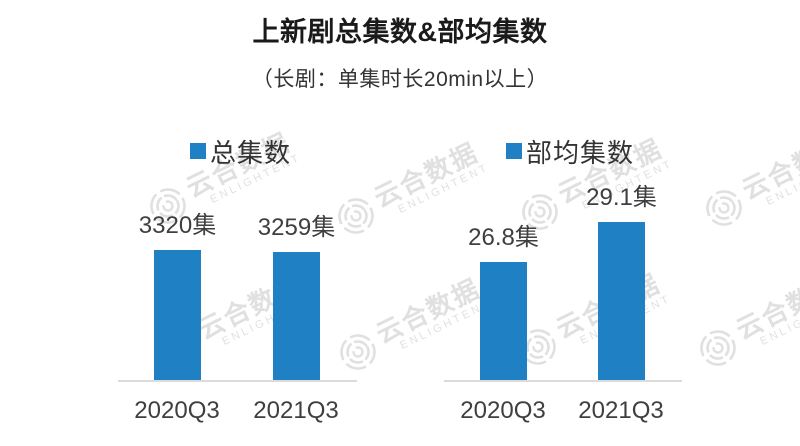 The width and height of the screenshot is (800, 446). Describe the element at coordinates (563, 276) in the screenshot. I see `plot-area-avg-episodes: 26.8集 29.1集` at that location.